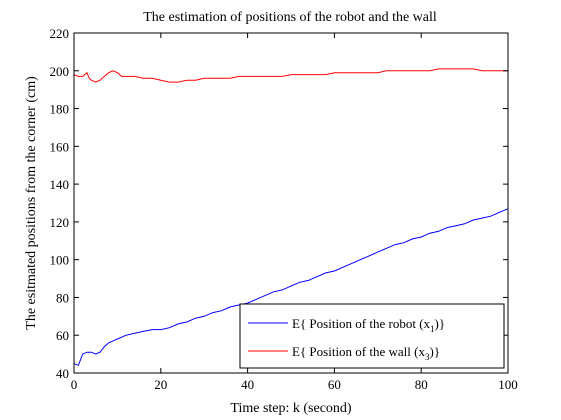 The image size is (561, 420). I want to click on legend-box, so click(372, 336).